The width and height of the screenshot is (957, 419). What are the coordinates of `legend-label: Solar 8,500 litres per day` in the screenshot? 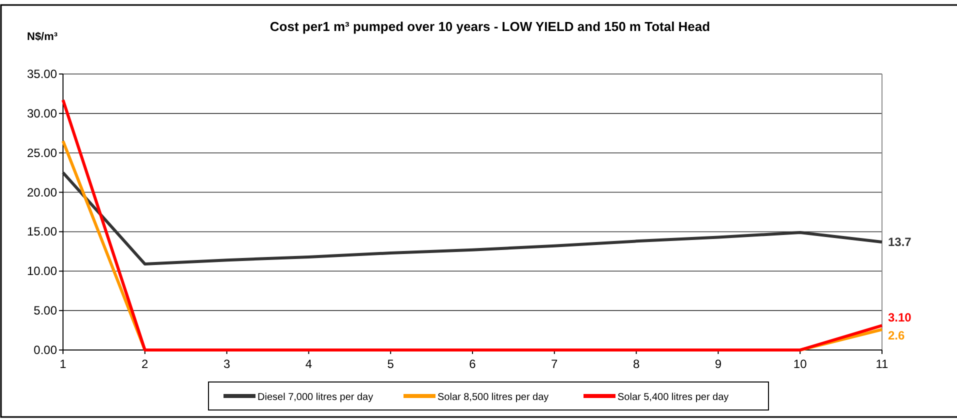 It's located at (493, 397).